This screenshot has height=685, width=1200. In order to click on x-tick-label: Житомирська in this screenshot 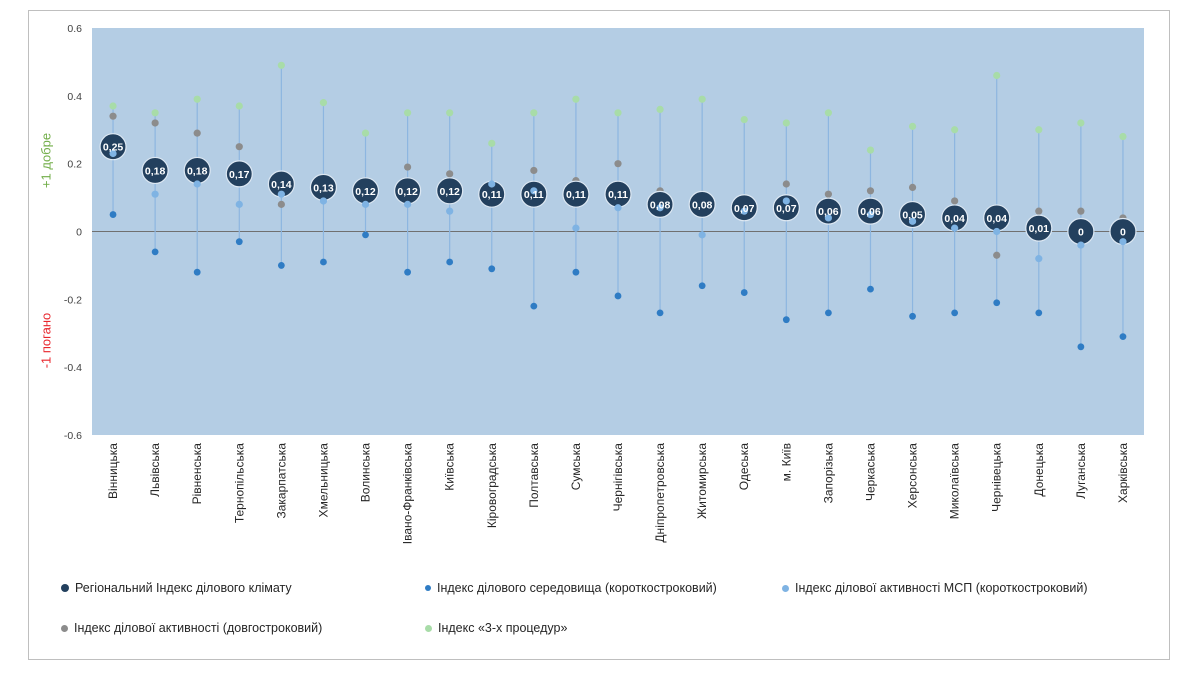, I will do `click(702, 481)`.